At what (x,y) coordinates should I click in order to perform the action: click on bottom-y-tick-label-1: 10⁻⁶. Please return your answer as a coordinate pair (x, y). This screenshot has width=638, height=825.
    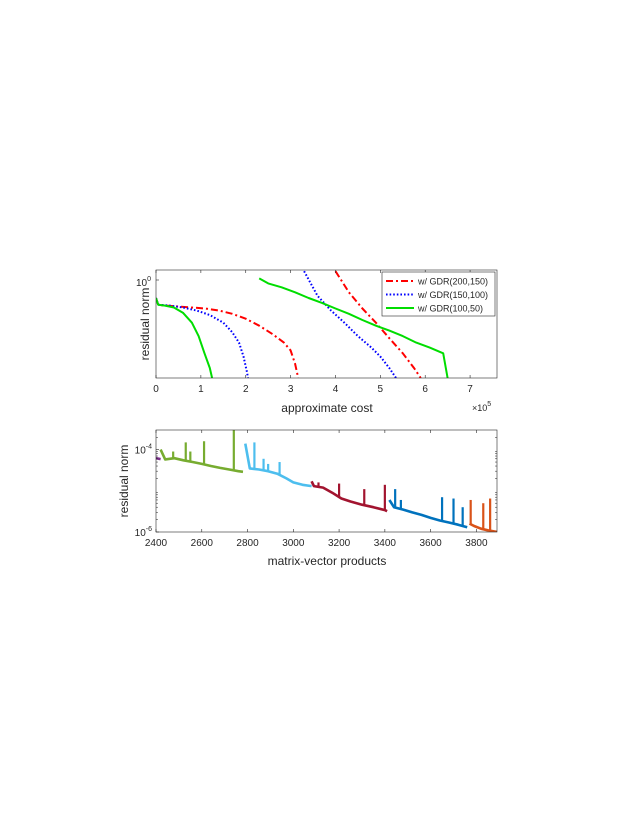
    Looking at the image, I should click on (143, 532).